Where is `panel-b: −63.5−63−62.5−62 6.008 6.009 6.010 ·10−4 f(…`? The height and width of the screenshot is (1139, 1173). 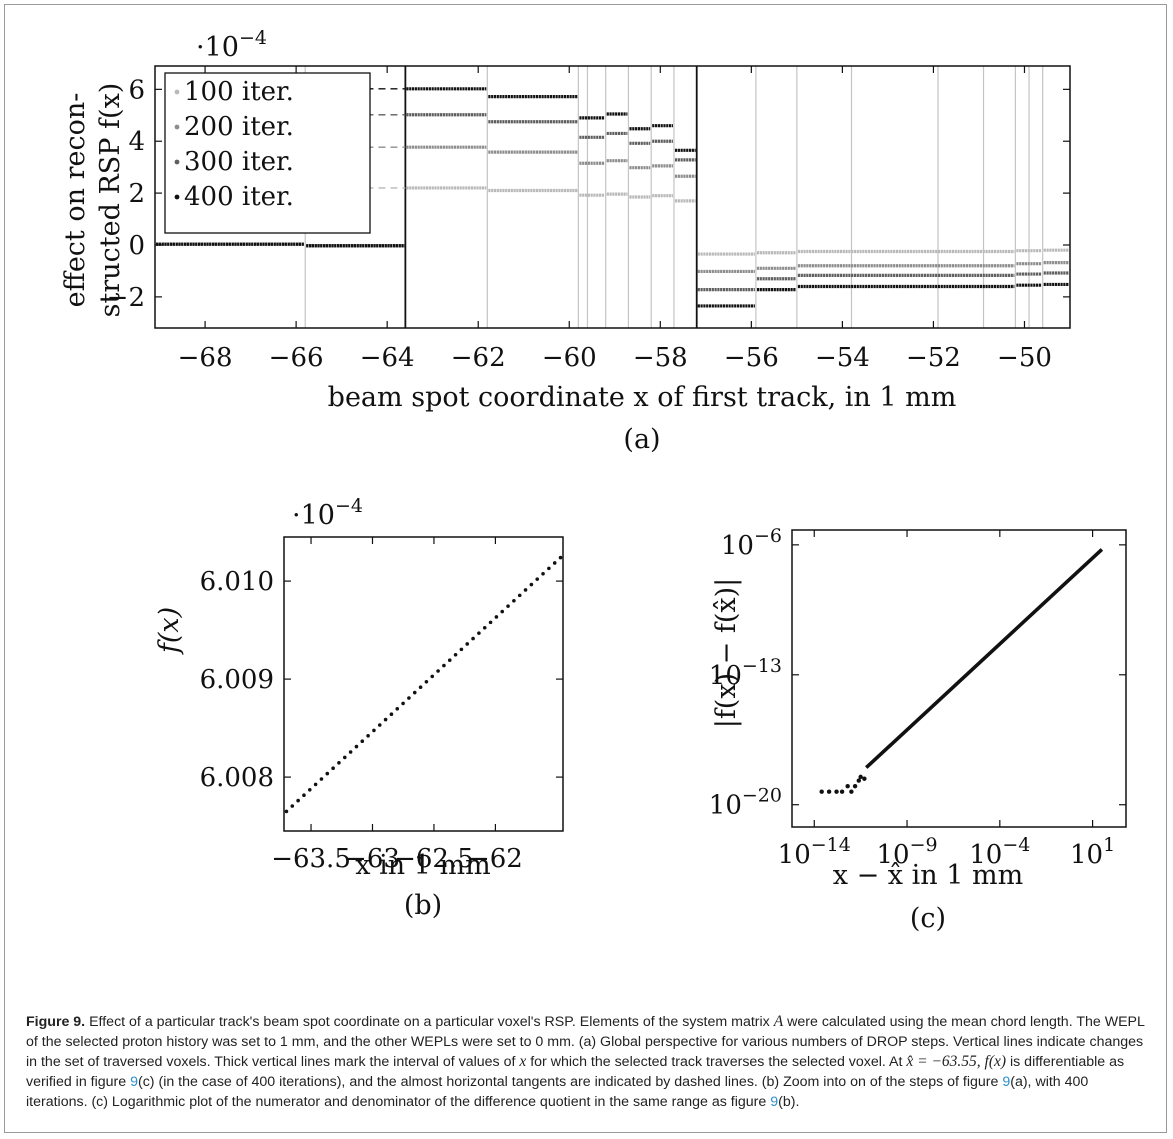 panel-b: −63.5−63−62.5−62 6.008 6.009 6.010 ·10−4 f(… is located at coordinates (359, 708).